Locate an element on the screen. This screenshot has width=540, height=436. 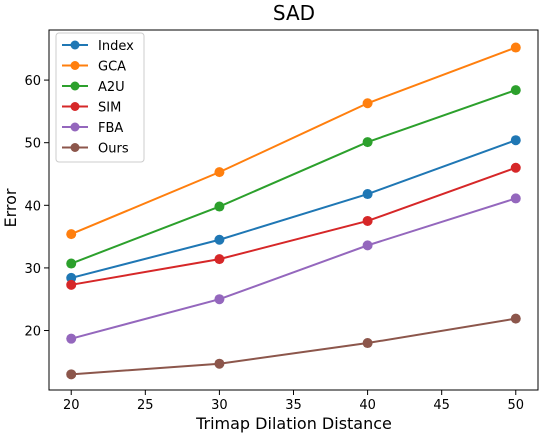
legend-marker-a2u is located at coordinates (75, 86).